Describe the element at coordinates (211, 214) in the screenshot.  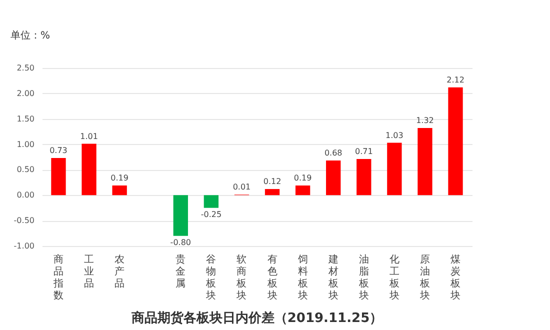
I see `data-label: -0.25` at that location.